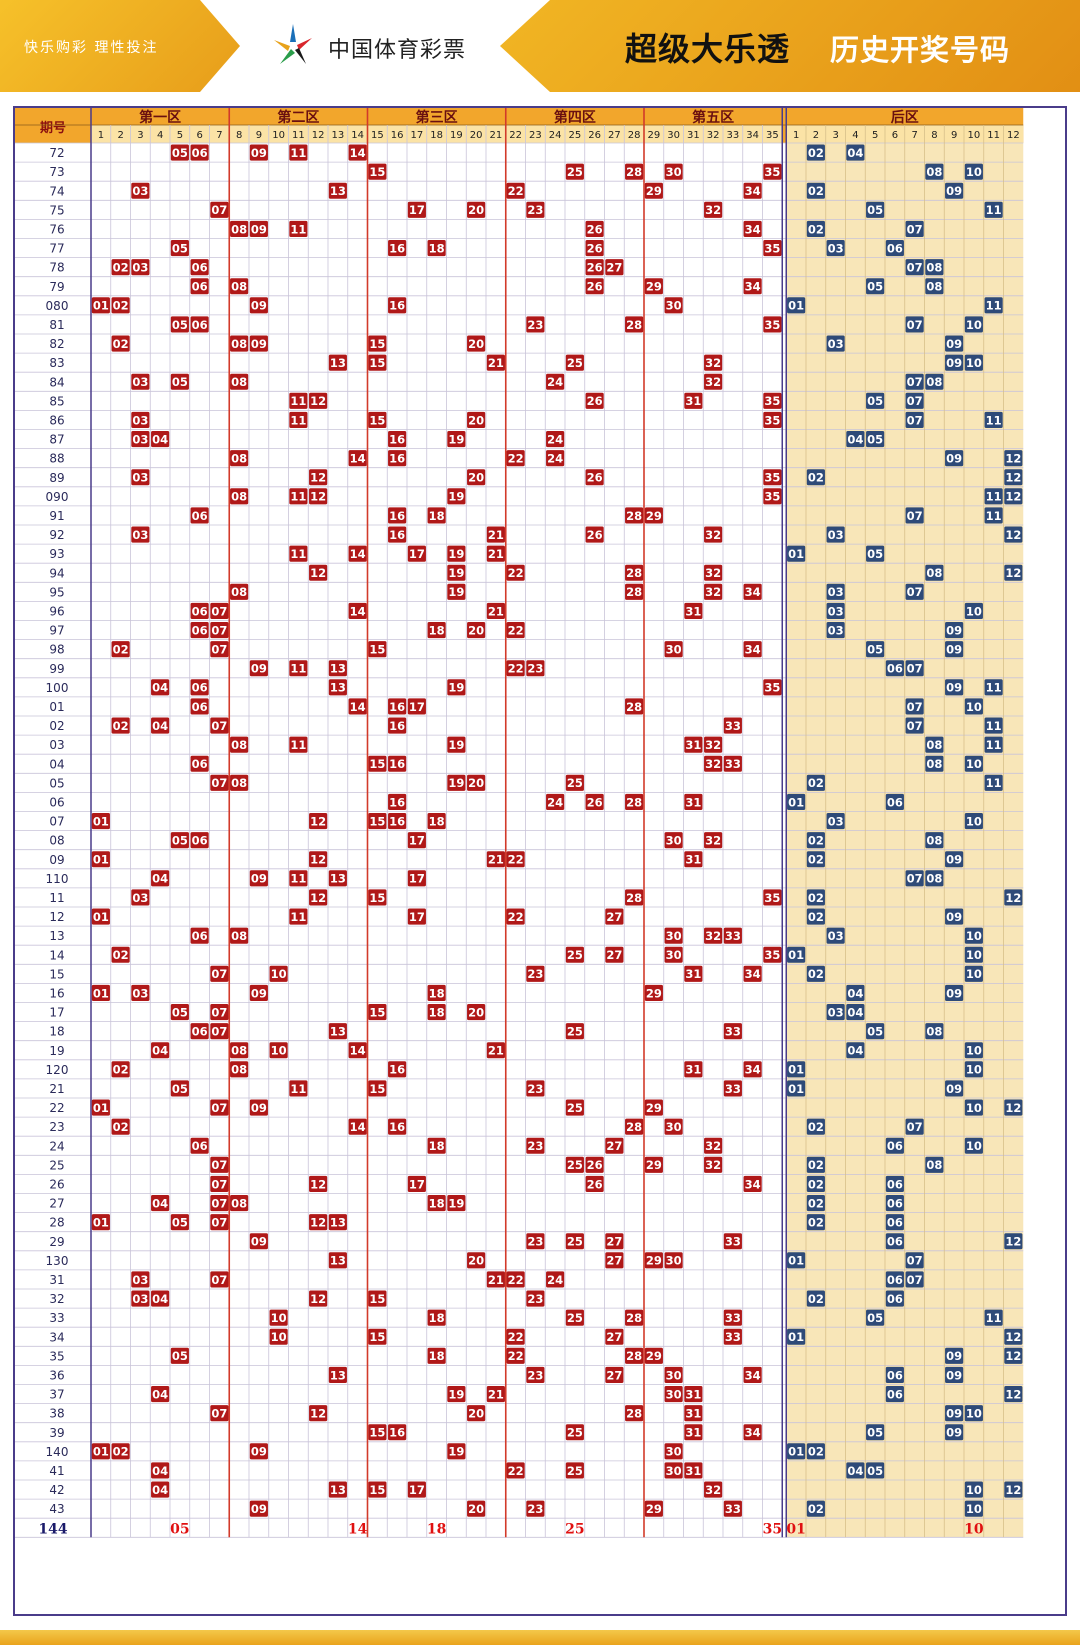 Image resolution: width=1080 pixels, height=1645 pixels. Describe the element at coordinates (496, 554) in the screenshot. I see `front-ball: 21` at that location.